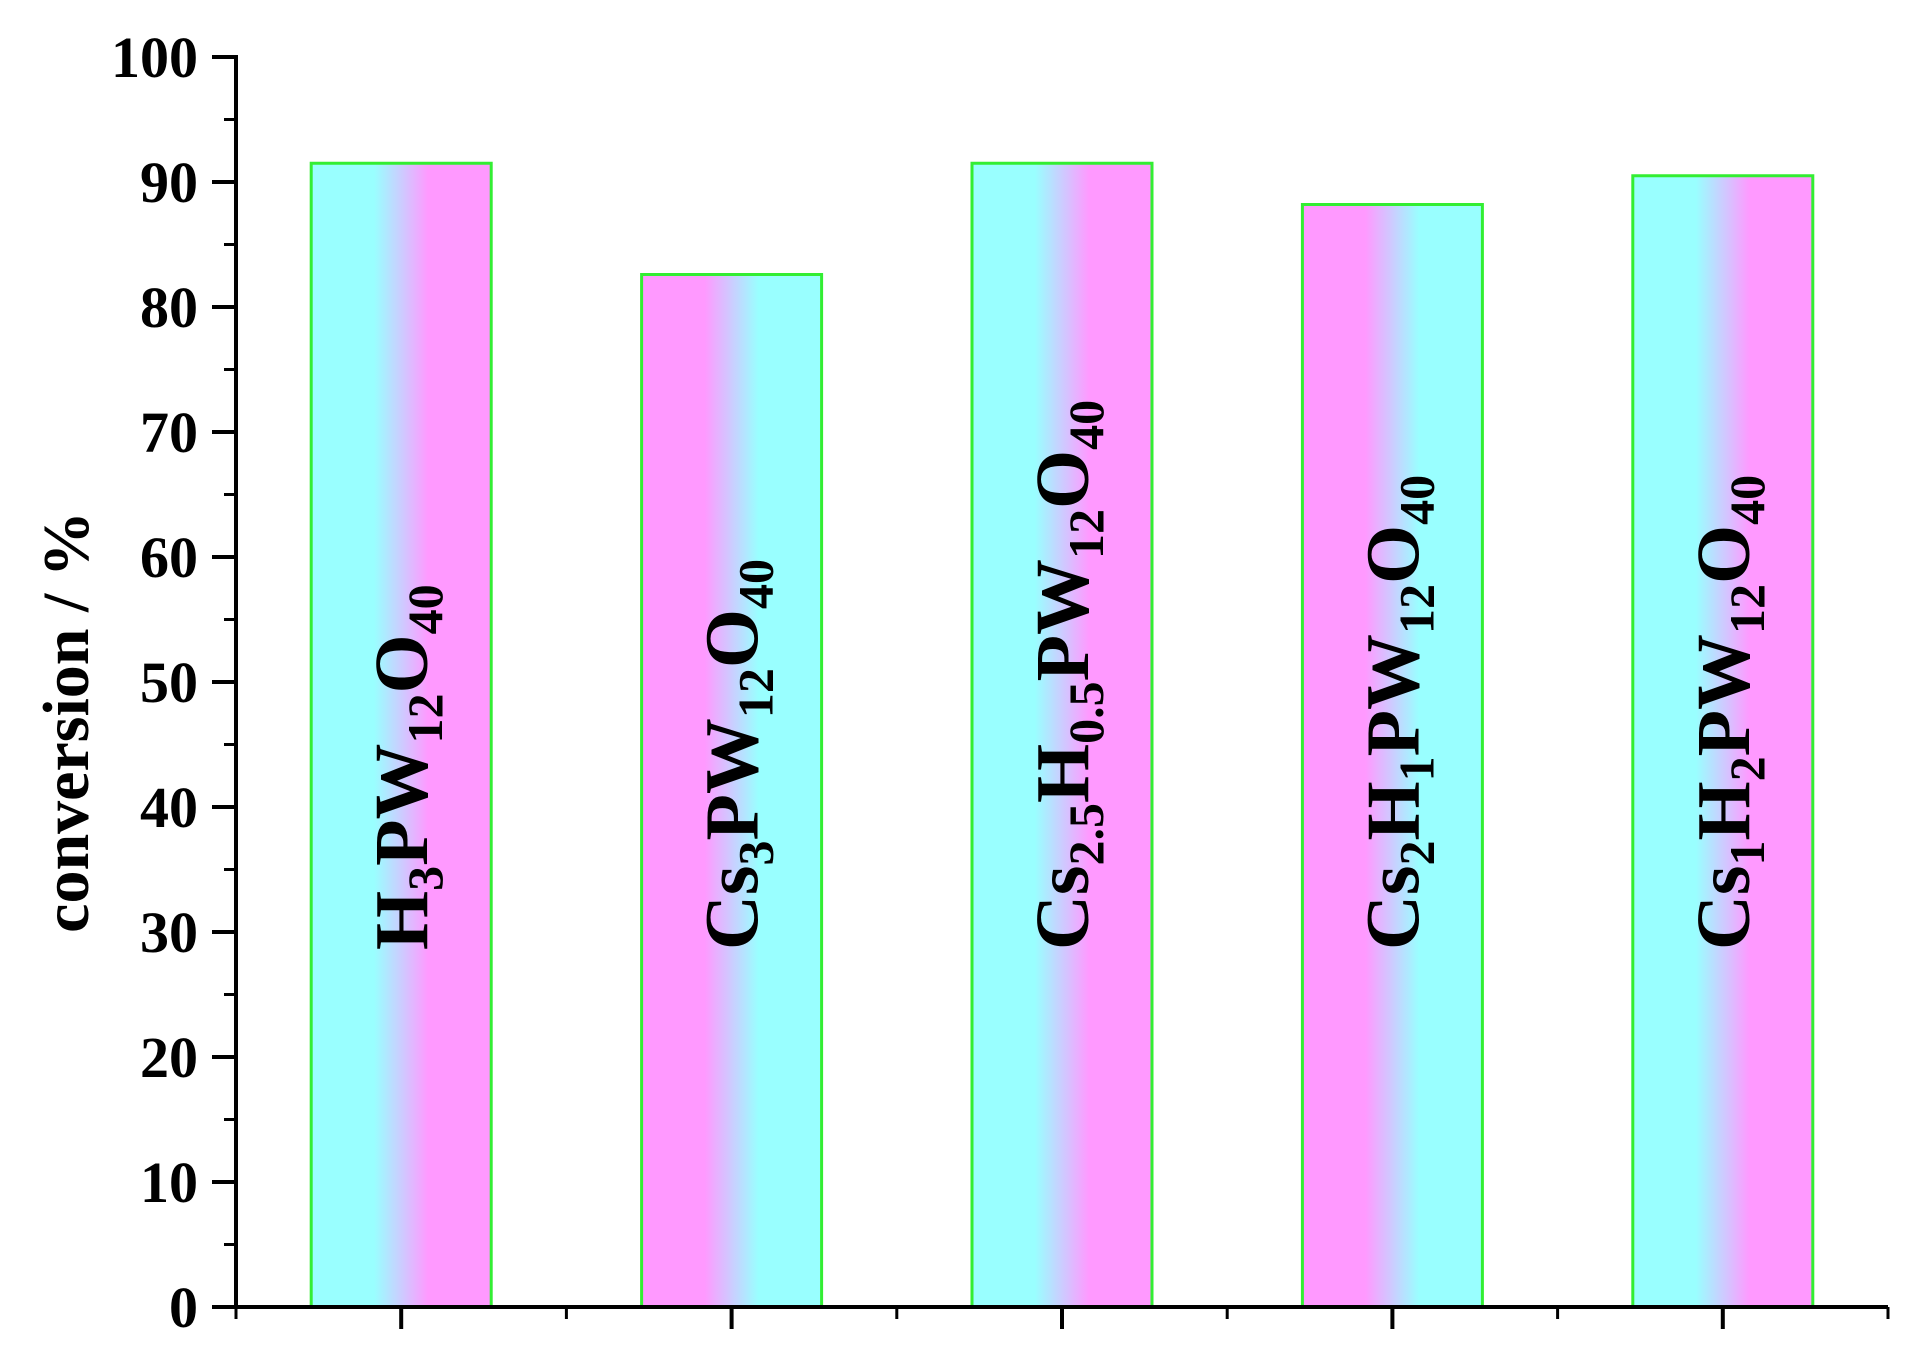 The height and width of the screenshot is (1353, 1917). Describe the element at coordinates (169, 1057) in the screenshot. I see `y-tick-label: 20` at that location.